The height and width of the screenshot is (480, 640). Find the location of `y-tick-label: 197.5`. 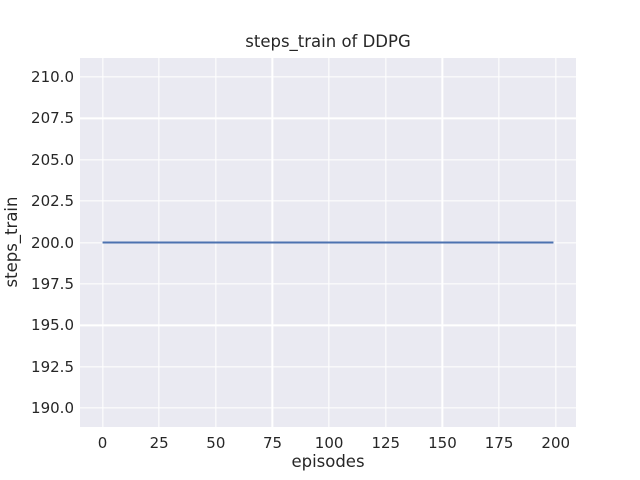

y-tick-label: 197.5 is located at coordinates (52, 283).